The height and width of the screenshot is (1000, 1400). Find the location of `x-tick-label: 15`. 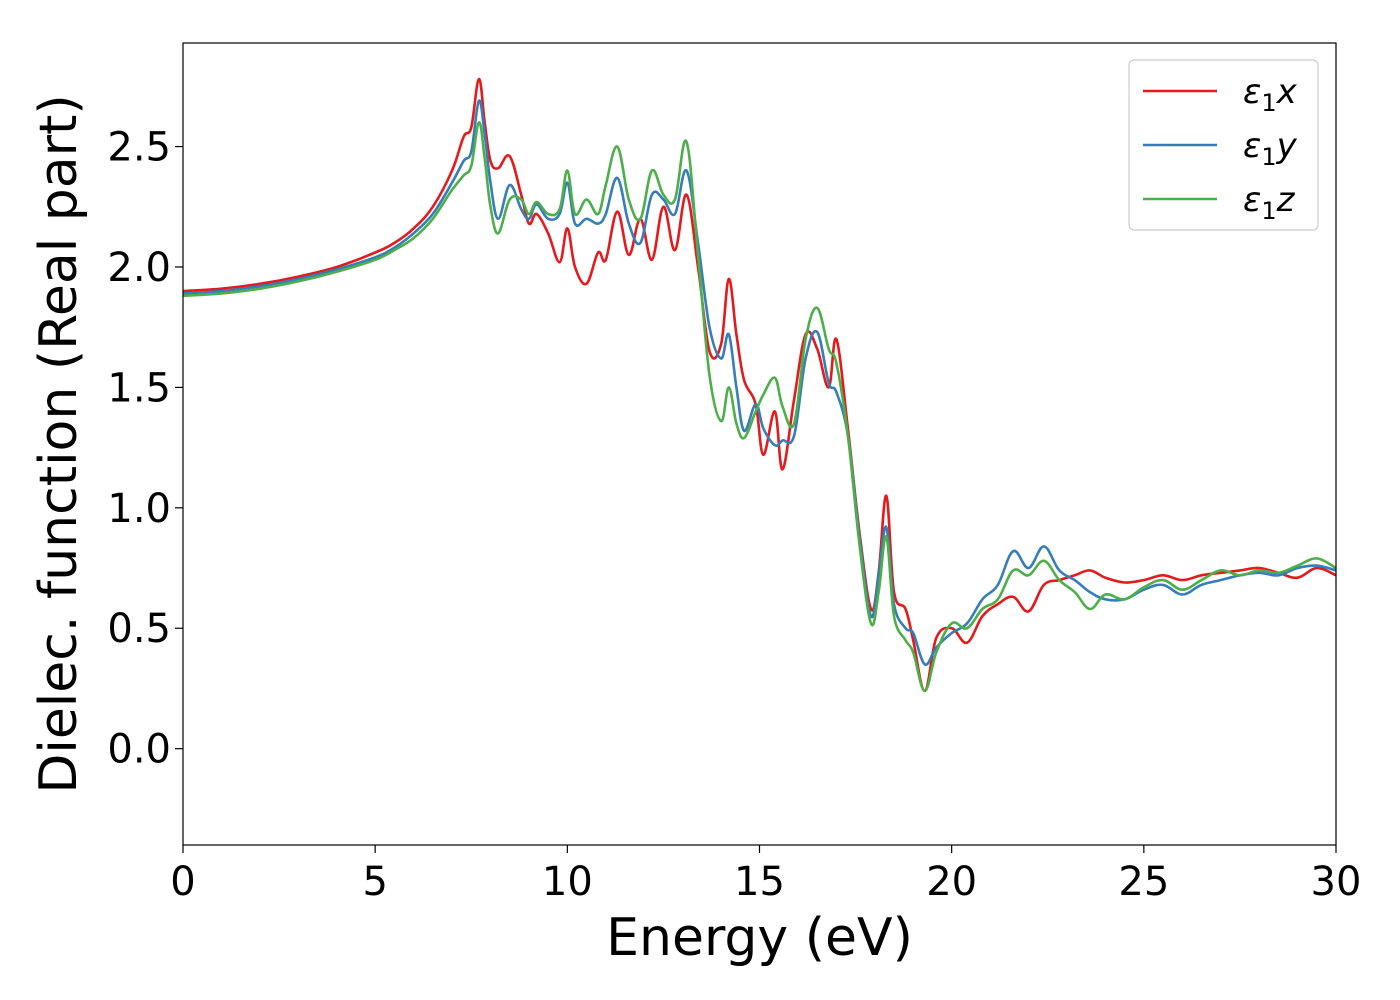

x-tick-label: 15 is located at coordinates (759, 882).